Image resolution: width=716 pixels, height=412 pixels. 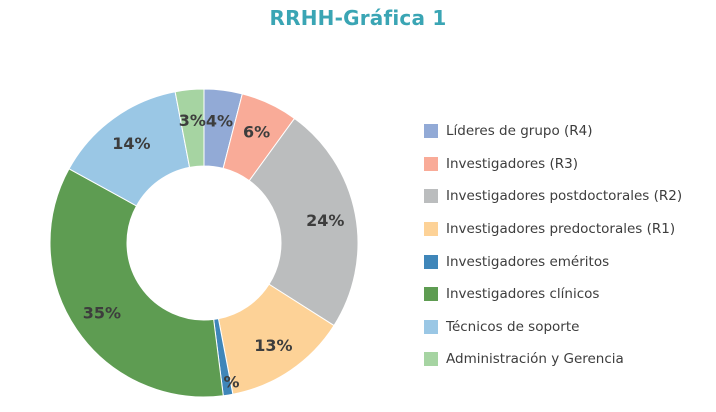 I want to click on legend-item: Investigadores clínicos, so click(x=553, y=294).